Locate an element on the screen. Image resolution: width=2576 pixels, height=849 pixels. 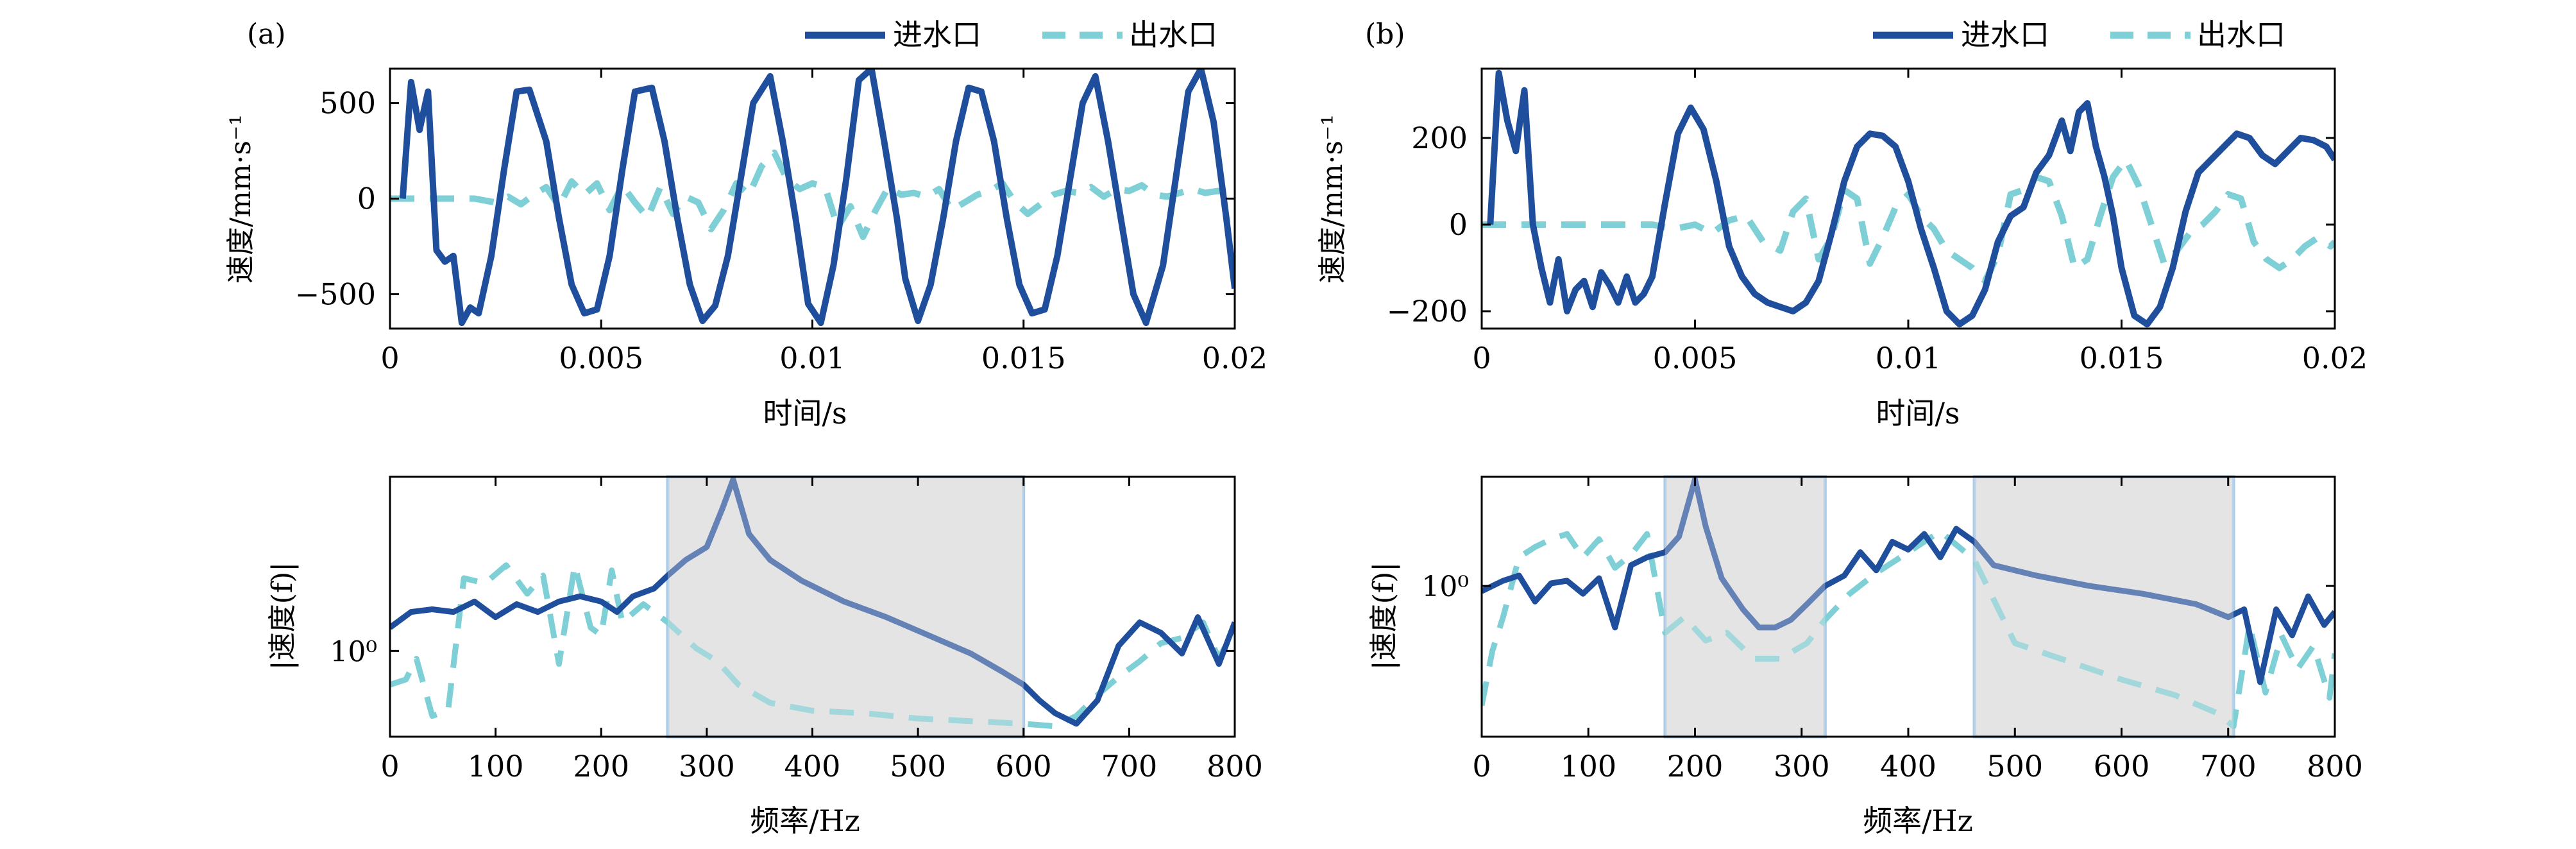
legend-a-inlet-label: 进水口 is located at coordinates (937, 34).